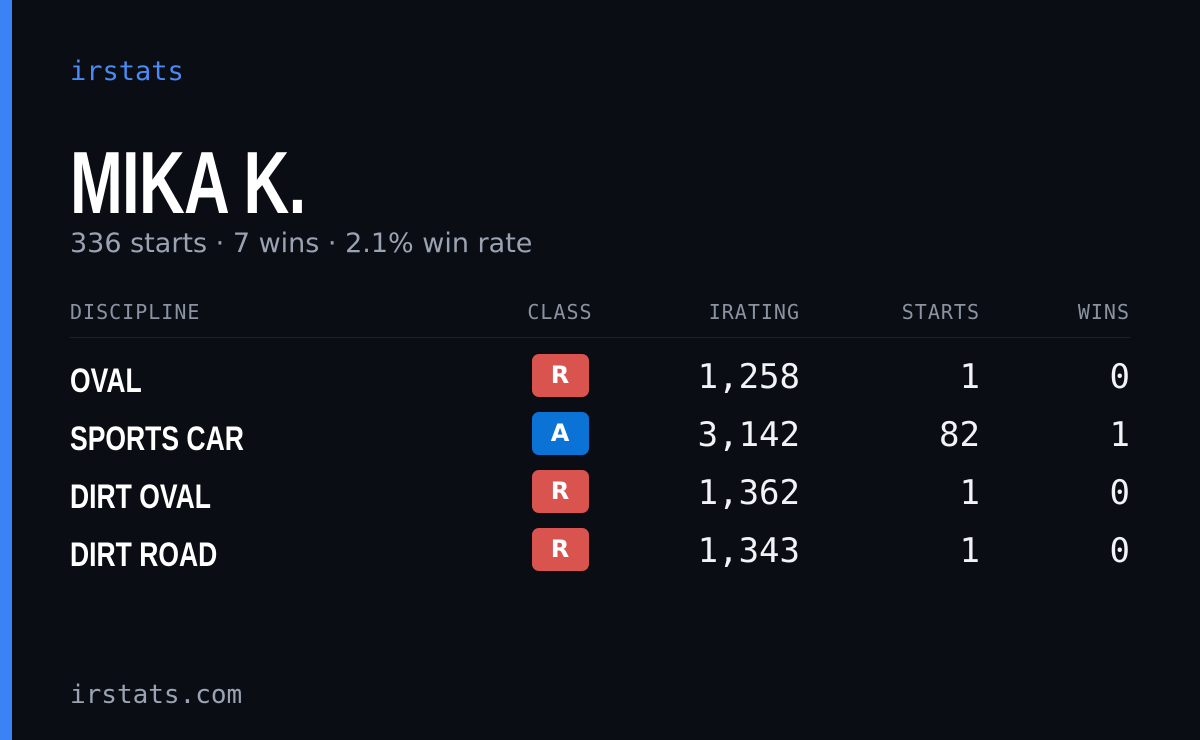 This screenshot has width=1200, height=740. I want to click on discipline: SPORTS CAR, so click(157, 439).